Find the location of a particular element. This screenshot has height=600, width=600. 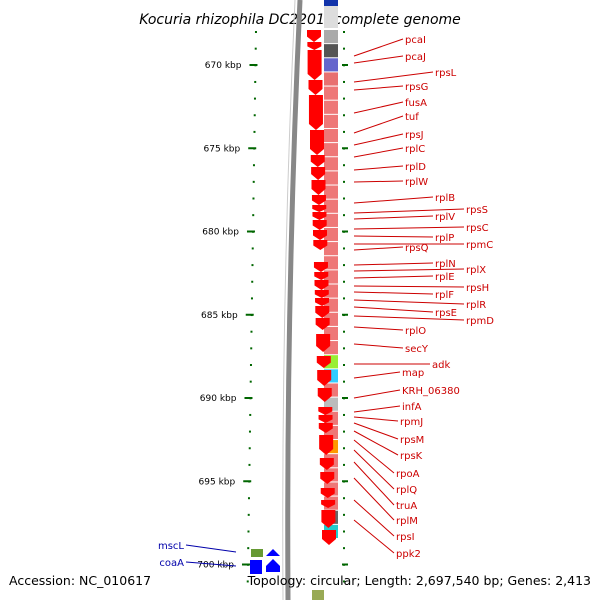

tick-label: 680 kbp is located at coordinates (220, 233).